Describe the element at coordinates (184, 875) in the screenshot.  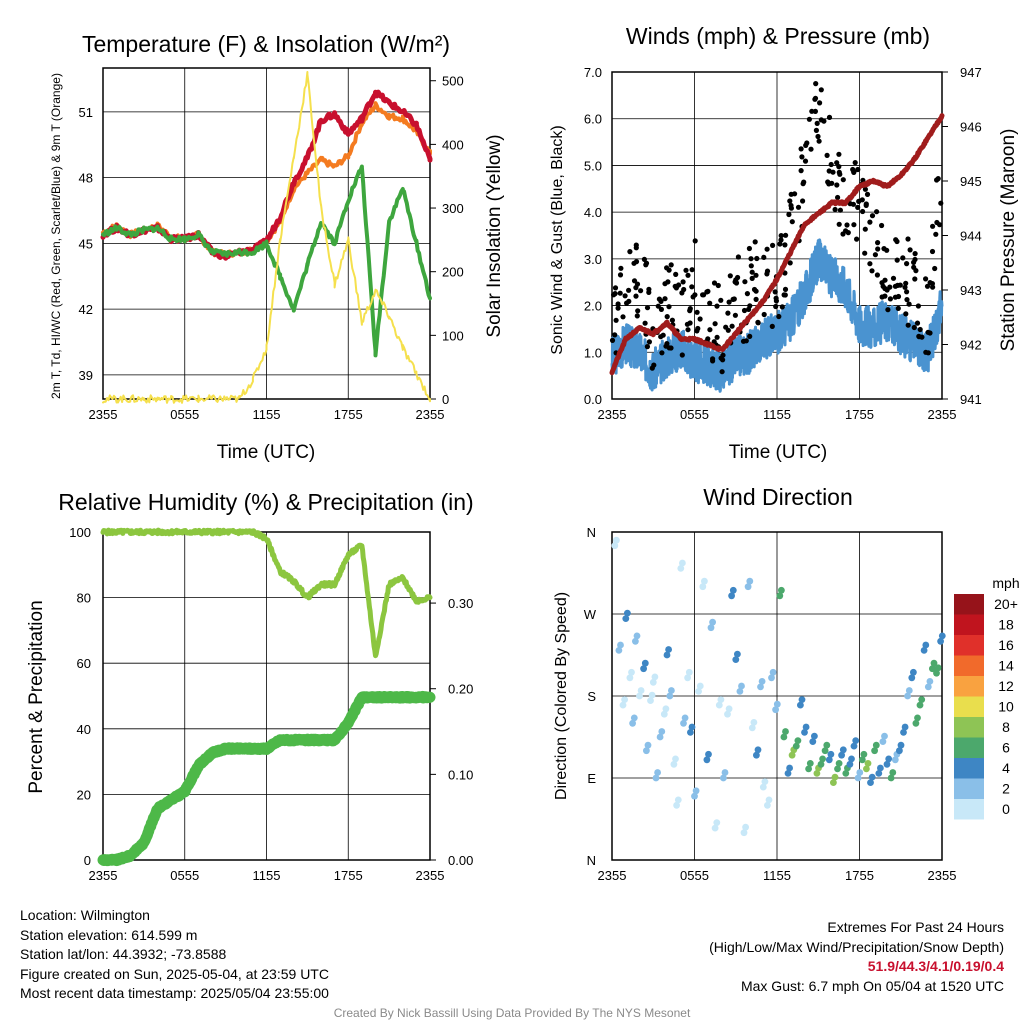
I see `rh-chart-x-tick: 0555` at that location.